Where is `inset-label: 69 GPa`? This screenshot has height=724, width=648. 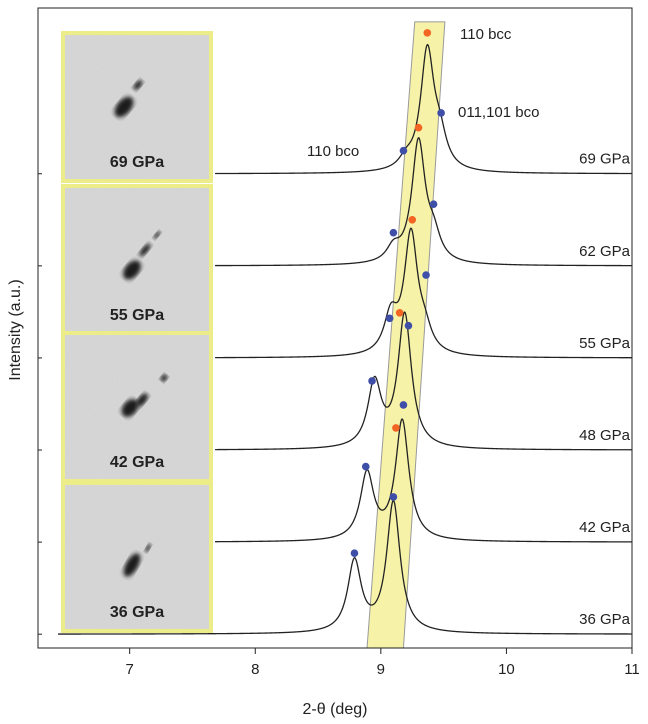 inset-label: 69 GPa is located at coordinates (137, 162).